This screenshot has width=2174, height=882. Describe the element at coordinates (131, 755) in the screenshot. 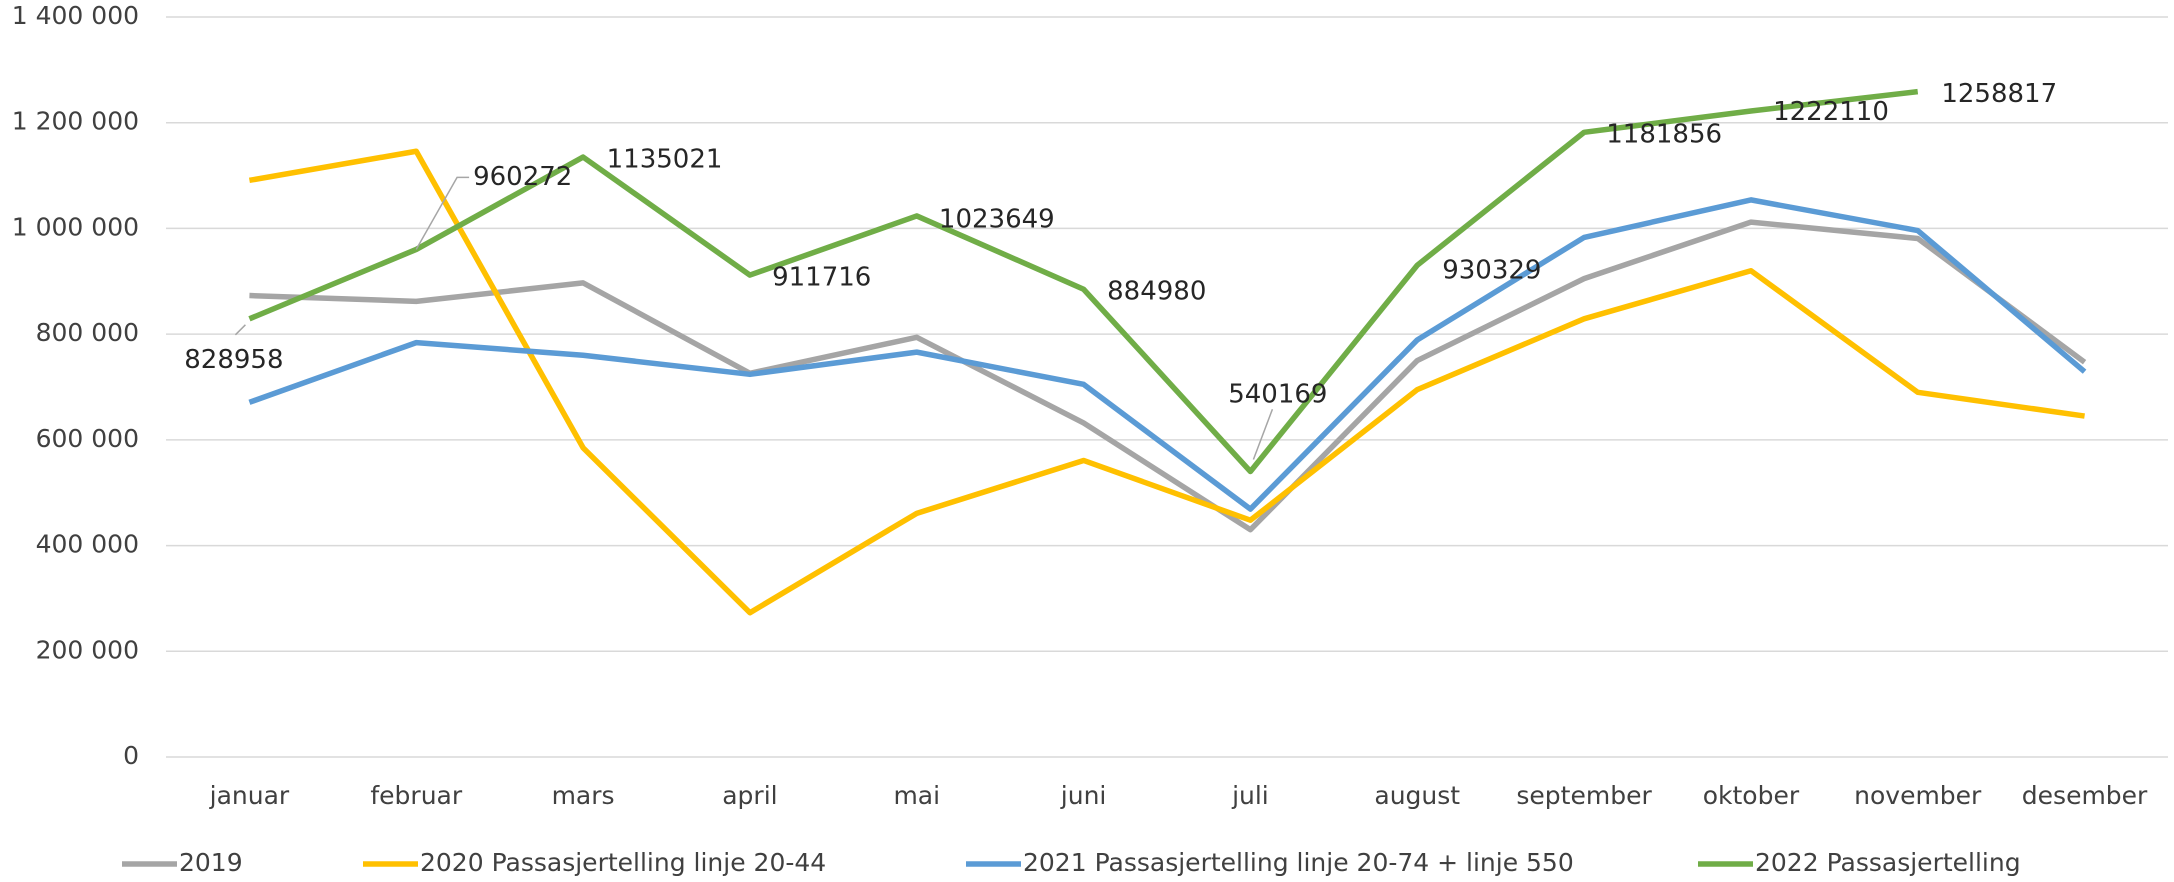

I see `y-tick-label: 0` at that location.